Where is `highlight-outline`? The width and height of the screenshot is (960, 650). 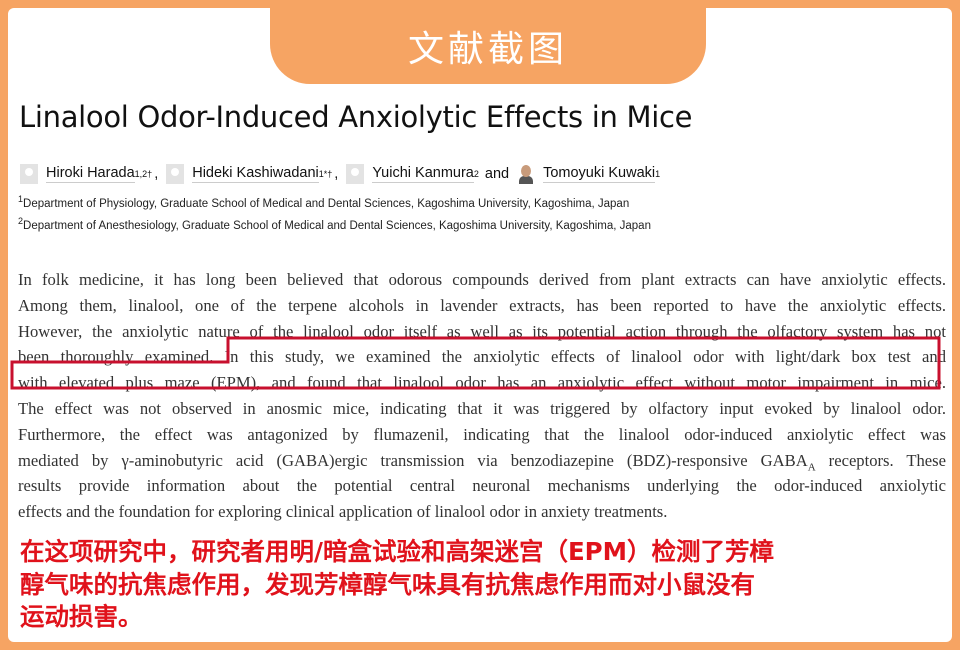 highlight-outline is located at coordinates (475, 363).